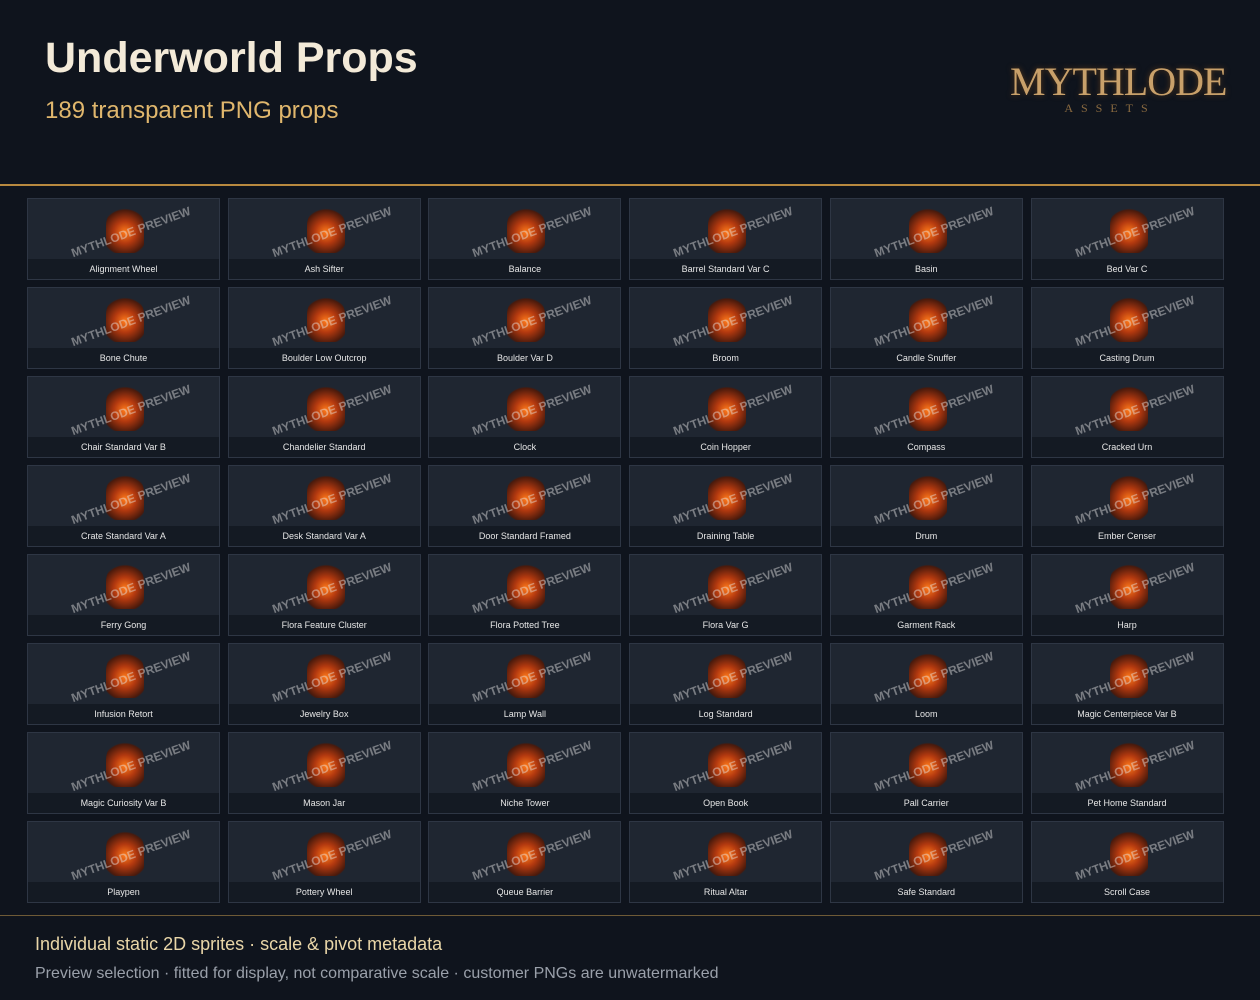 Image resolution: width=1260 pixels, height=1000 pixels. What do you see at coordinates (525, 803) in the screenshot?
I see `prop-label: Niche Tower` at bounding box center [525, 803].